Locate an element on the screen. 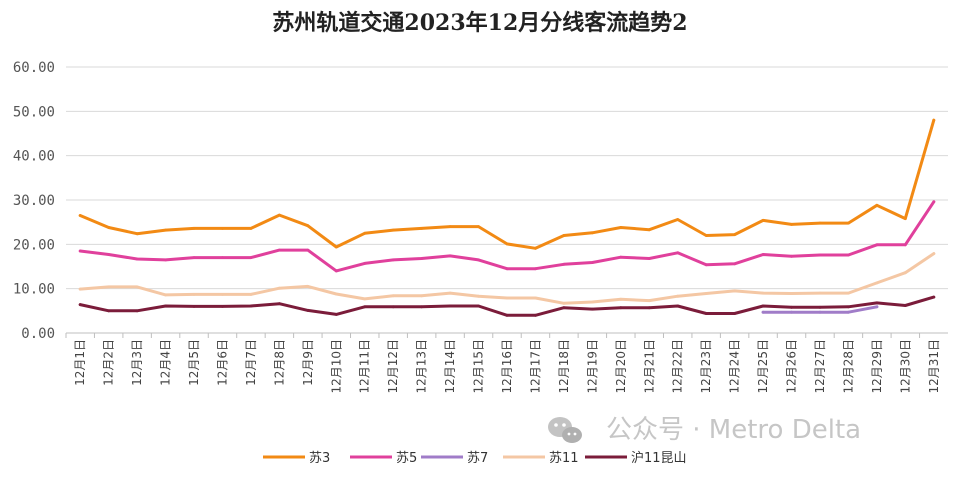 The width and height of the screenshot is (961, 477). y-tick-label: 0.00 is located at coordinates (38, 334).